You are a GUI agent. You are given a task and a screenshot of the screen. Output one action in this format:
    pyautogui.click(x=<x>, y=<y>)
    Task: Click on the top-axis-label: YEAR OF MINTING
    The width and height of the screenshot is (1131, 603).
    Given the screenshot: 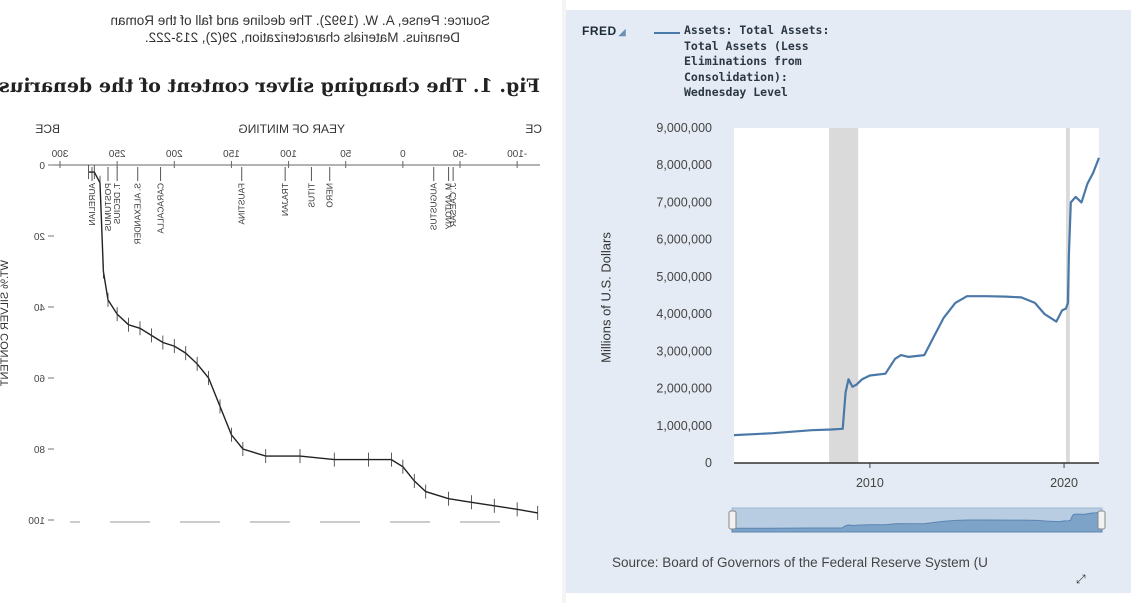 What is the action you would take?
    pyautogui.click(x=291, y=129)
    